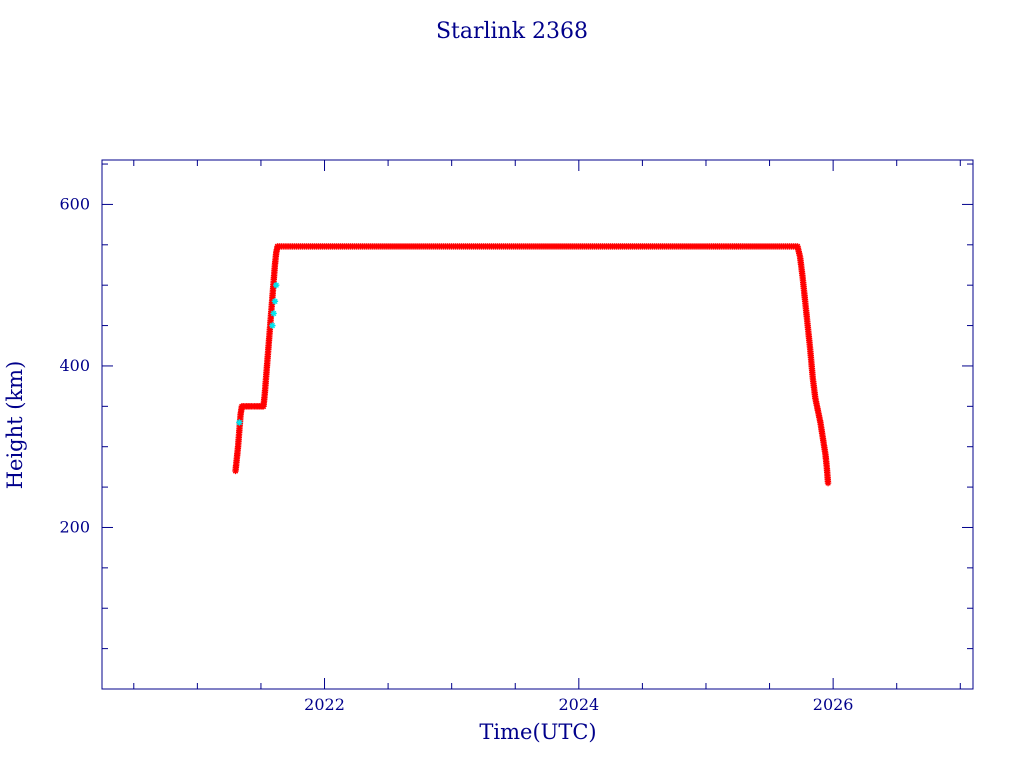  I want to click on x-axis-label: Time(UTC), so click(537, 732).